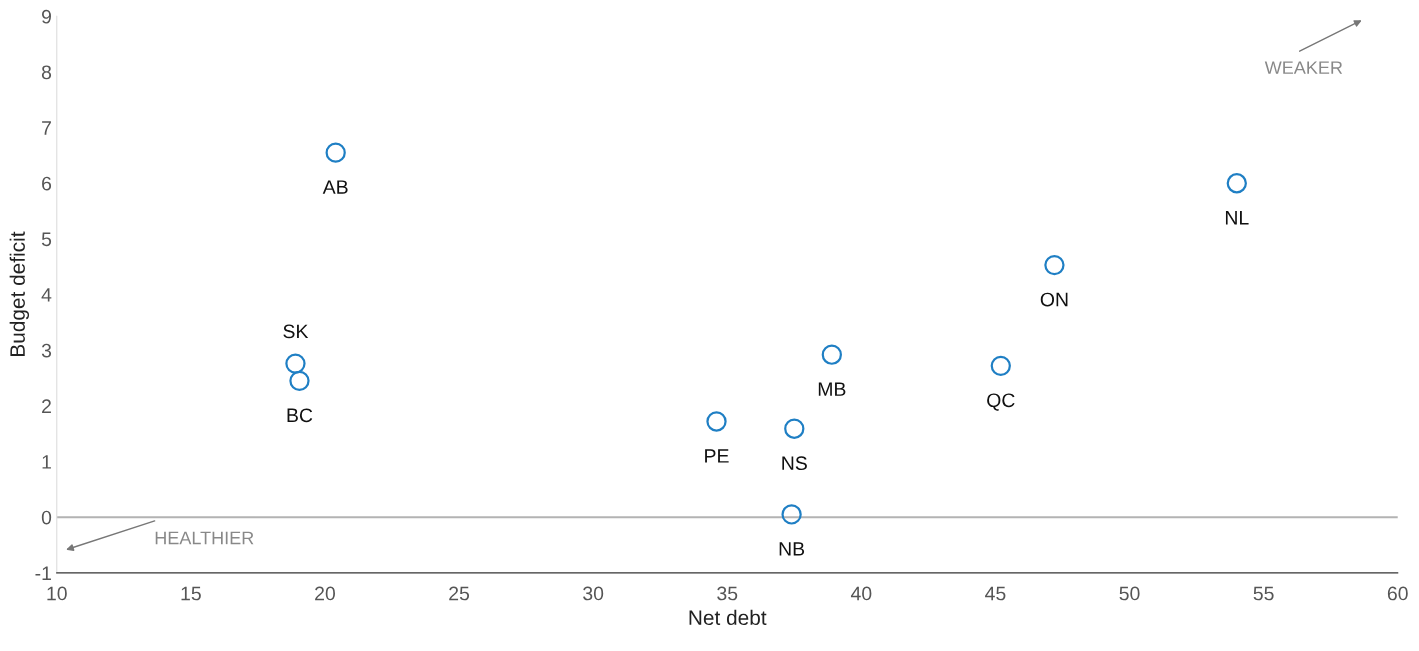  I want to click on x-tick-label: 50, so click(1129, 593).